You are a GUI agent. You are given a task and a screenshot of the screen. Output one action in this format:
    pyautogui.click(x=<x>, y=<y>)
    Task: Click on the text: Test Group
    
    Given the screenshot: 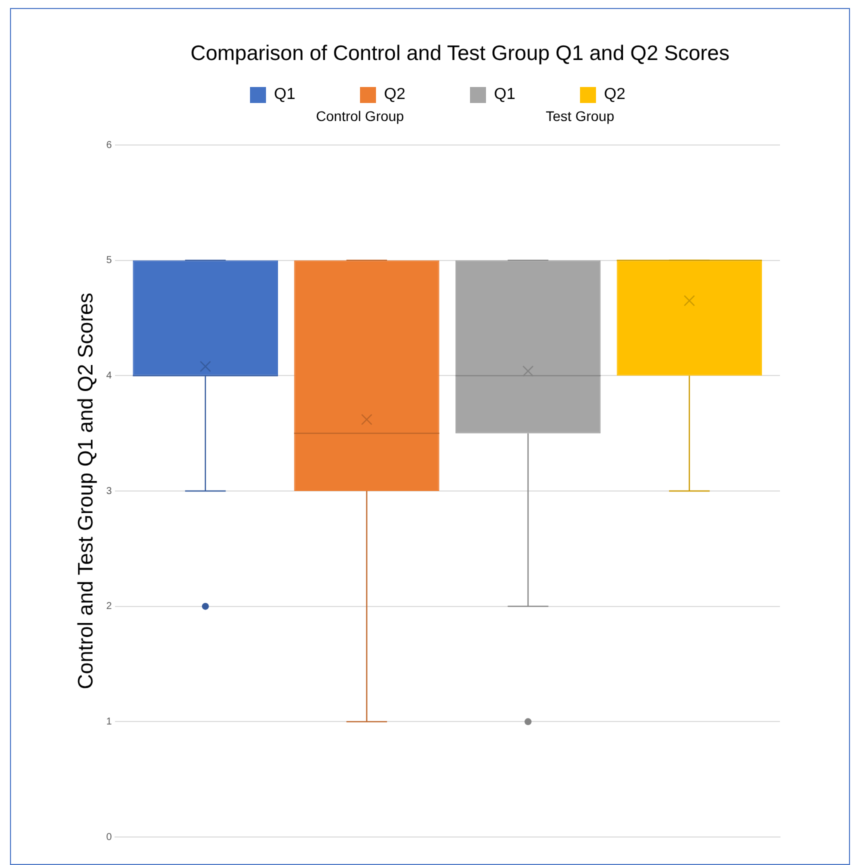 What is the action you would take?
    pyautogui.click(x=580, y=116)
    